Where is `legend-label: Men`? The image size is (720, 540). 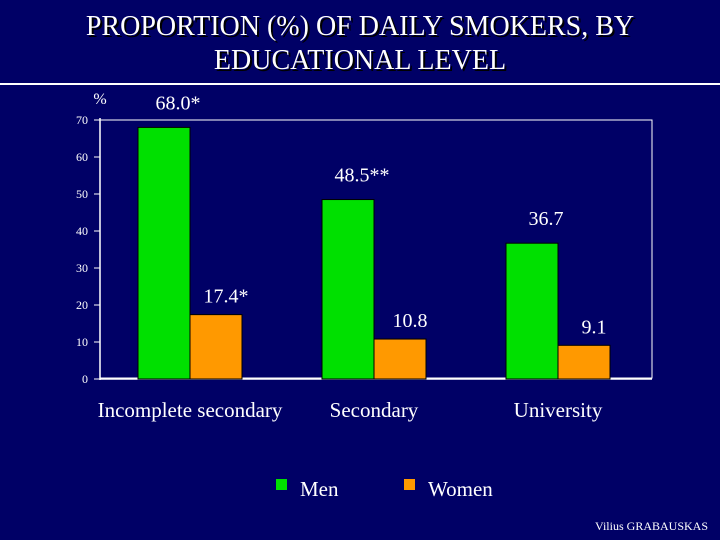 legend-label: Men is located at coordinates (319, 489).